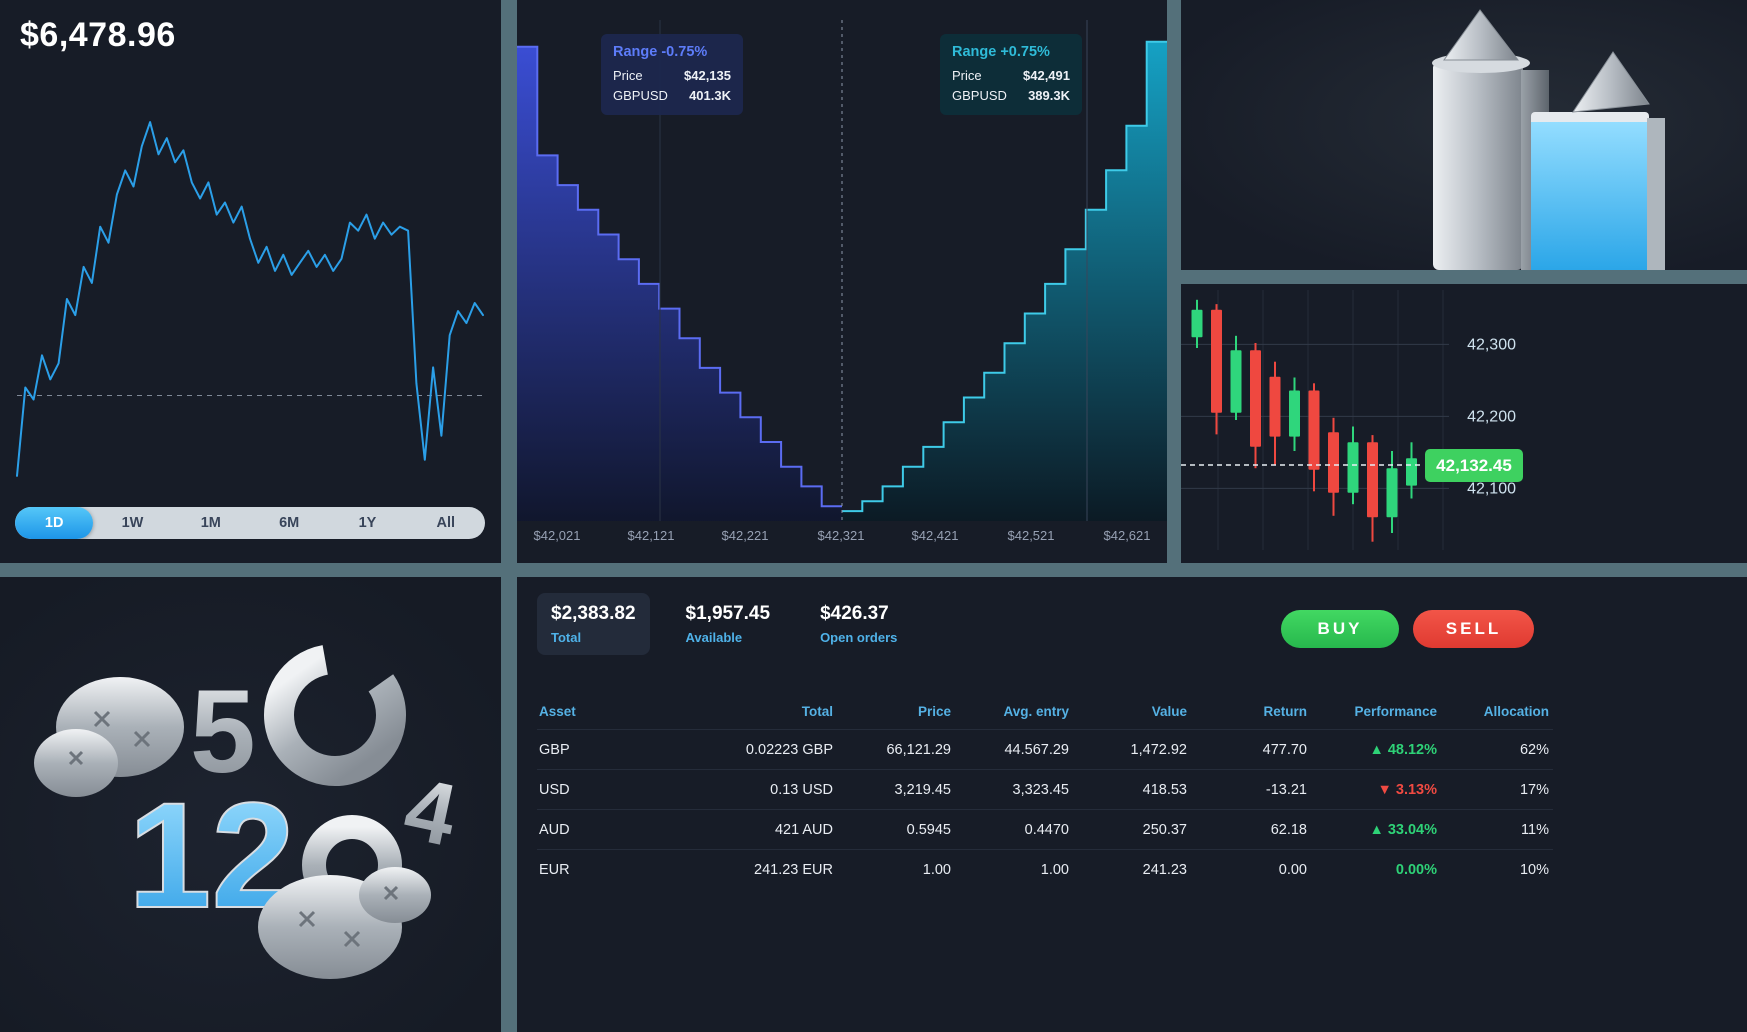 This screenshot has height=1032, width=1747. What do you see at coordinates (1407, 789) in the screenshot?
I see `performance-down-indicator: ▼ 3.13%` at bounding box center [1407, 789].